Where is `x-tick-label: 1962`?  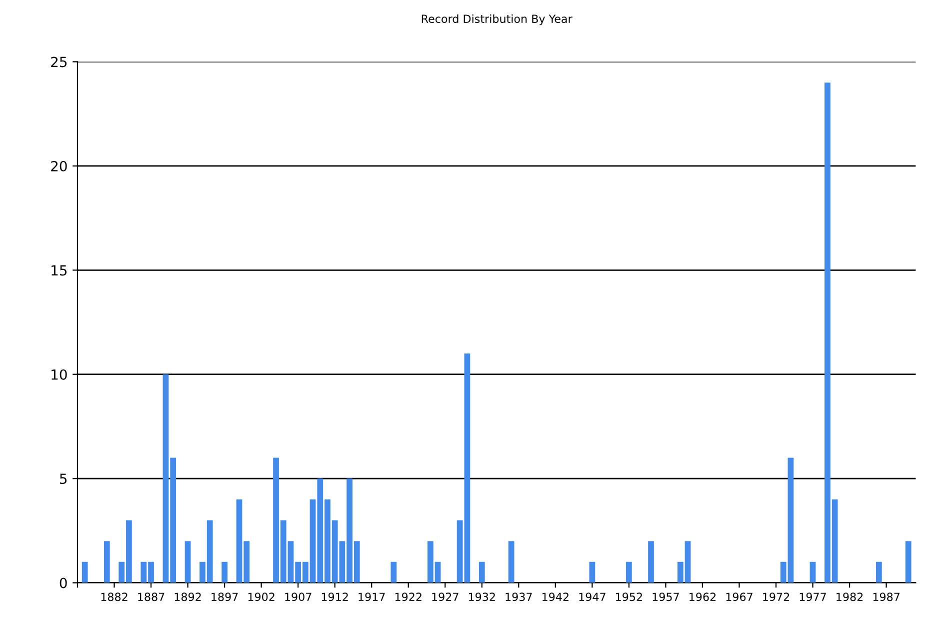 x-tick-label: 1962 is located at coordinates (703, 597).